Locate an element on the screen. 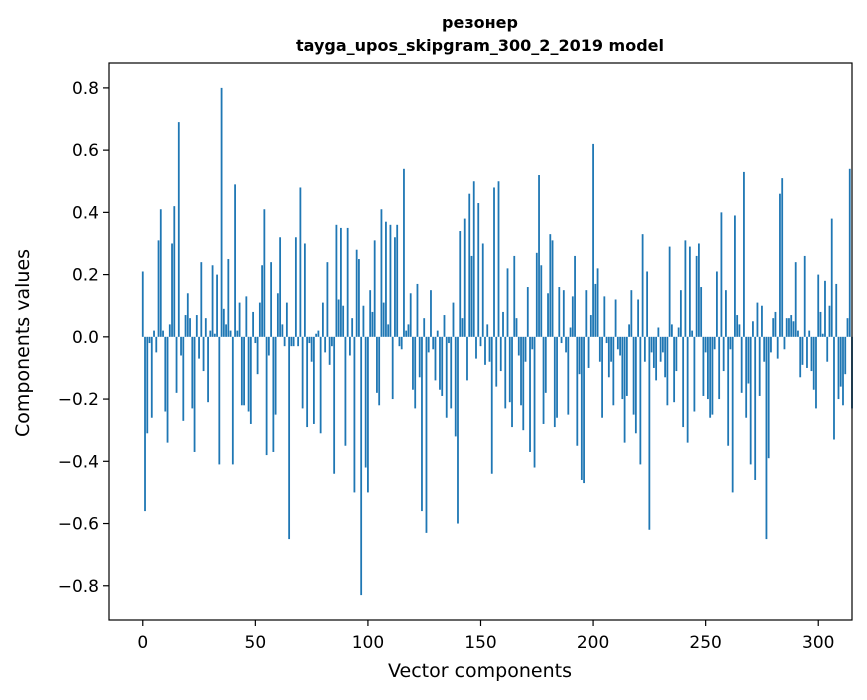 The image size is (867, 700). y-tick-label: −0.2 is located at coordinates (78, 400).